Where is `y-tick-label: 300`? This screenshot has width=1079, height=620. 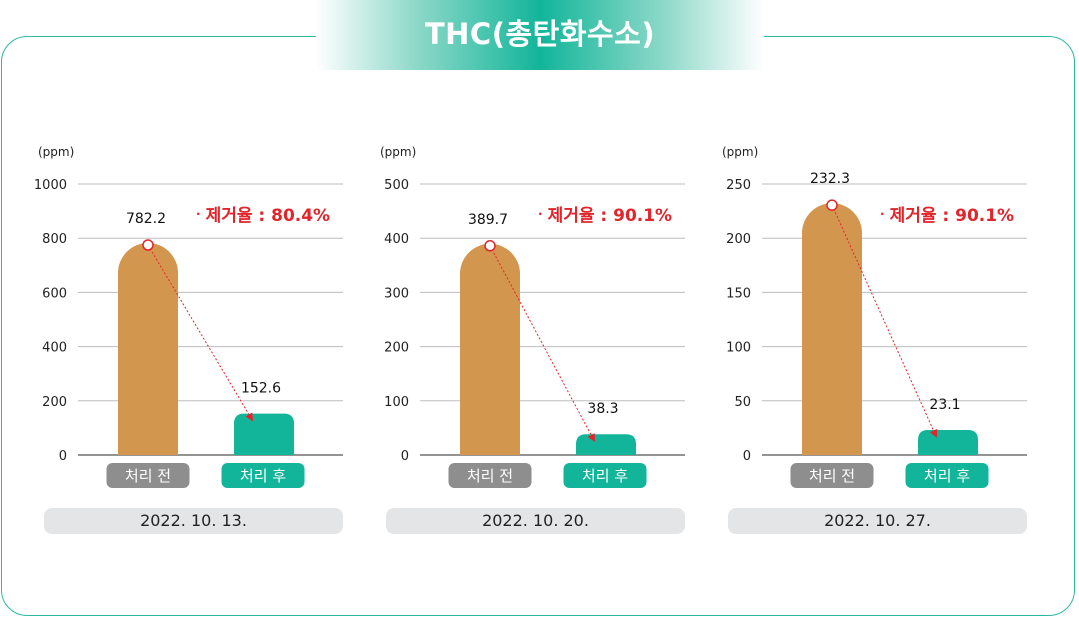
y-tick-label: 300 is located at coordinates (396, 293).